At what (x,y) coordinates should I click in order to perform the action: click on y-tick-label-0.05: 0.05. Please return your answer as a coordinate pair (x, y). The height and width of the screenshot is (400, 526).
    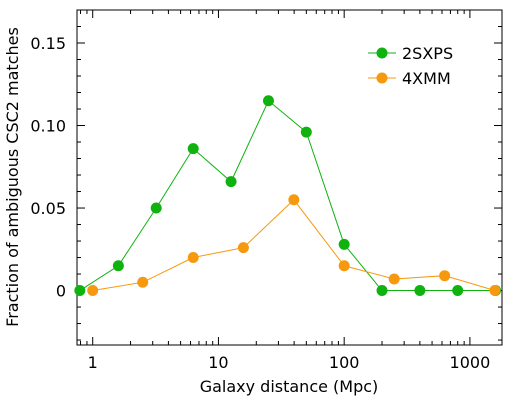
    Looking at the image, I should click on (48, 208).